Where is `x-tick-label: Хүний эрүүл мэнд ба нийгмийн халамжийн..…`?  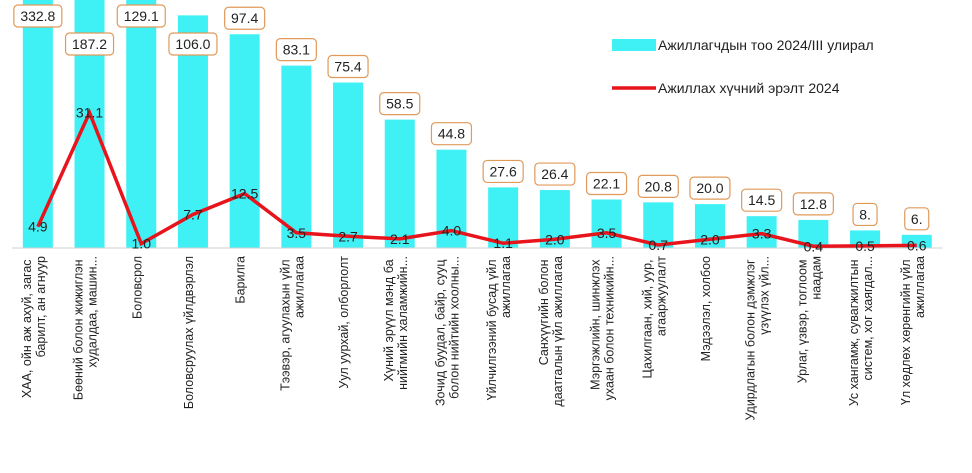 x-tick-label: Хүний эрүүл мэнд ба нийгмийн халамжийн..… is located at coordinates (396, 323).